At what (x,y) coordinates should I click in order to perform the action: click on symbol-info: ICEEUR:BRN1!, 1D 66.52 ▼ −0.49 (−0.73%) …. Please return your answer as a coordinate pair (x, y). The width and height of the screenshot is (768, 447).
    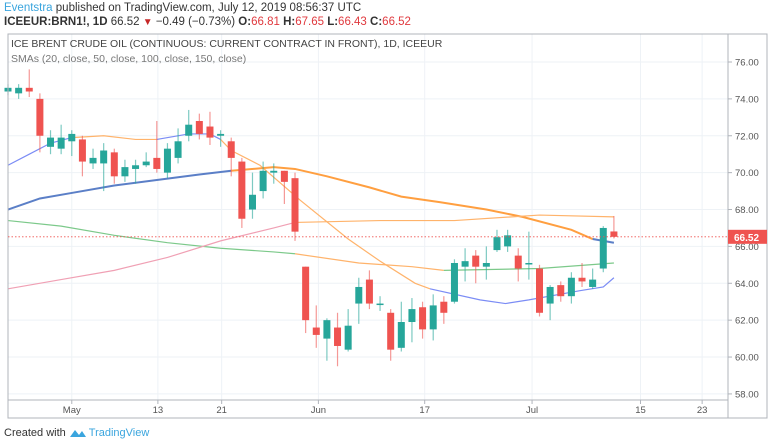
    Looking at the image, I should click on (207, 22).